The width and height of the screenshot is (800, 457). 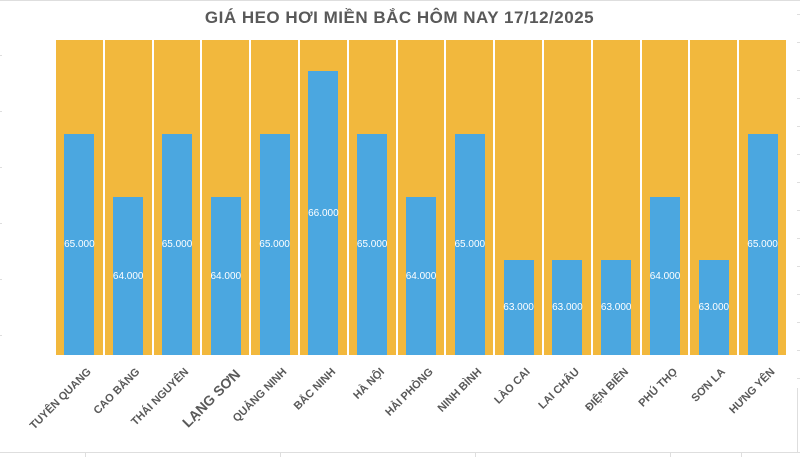 I want to click on sheet-gridline-bottom, so click(x=400, y=452).